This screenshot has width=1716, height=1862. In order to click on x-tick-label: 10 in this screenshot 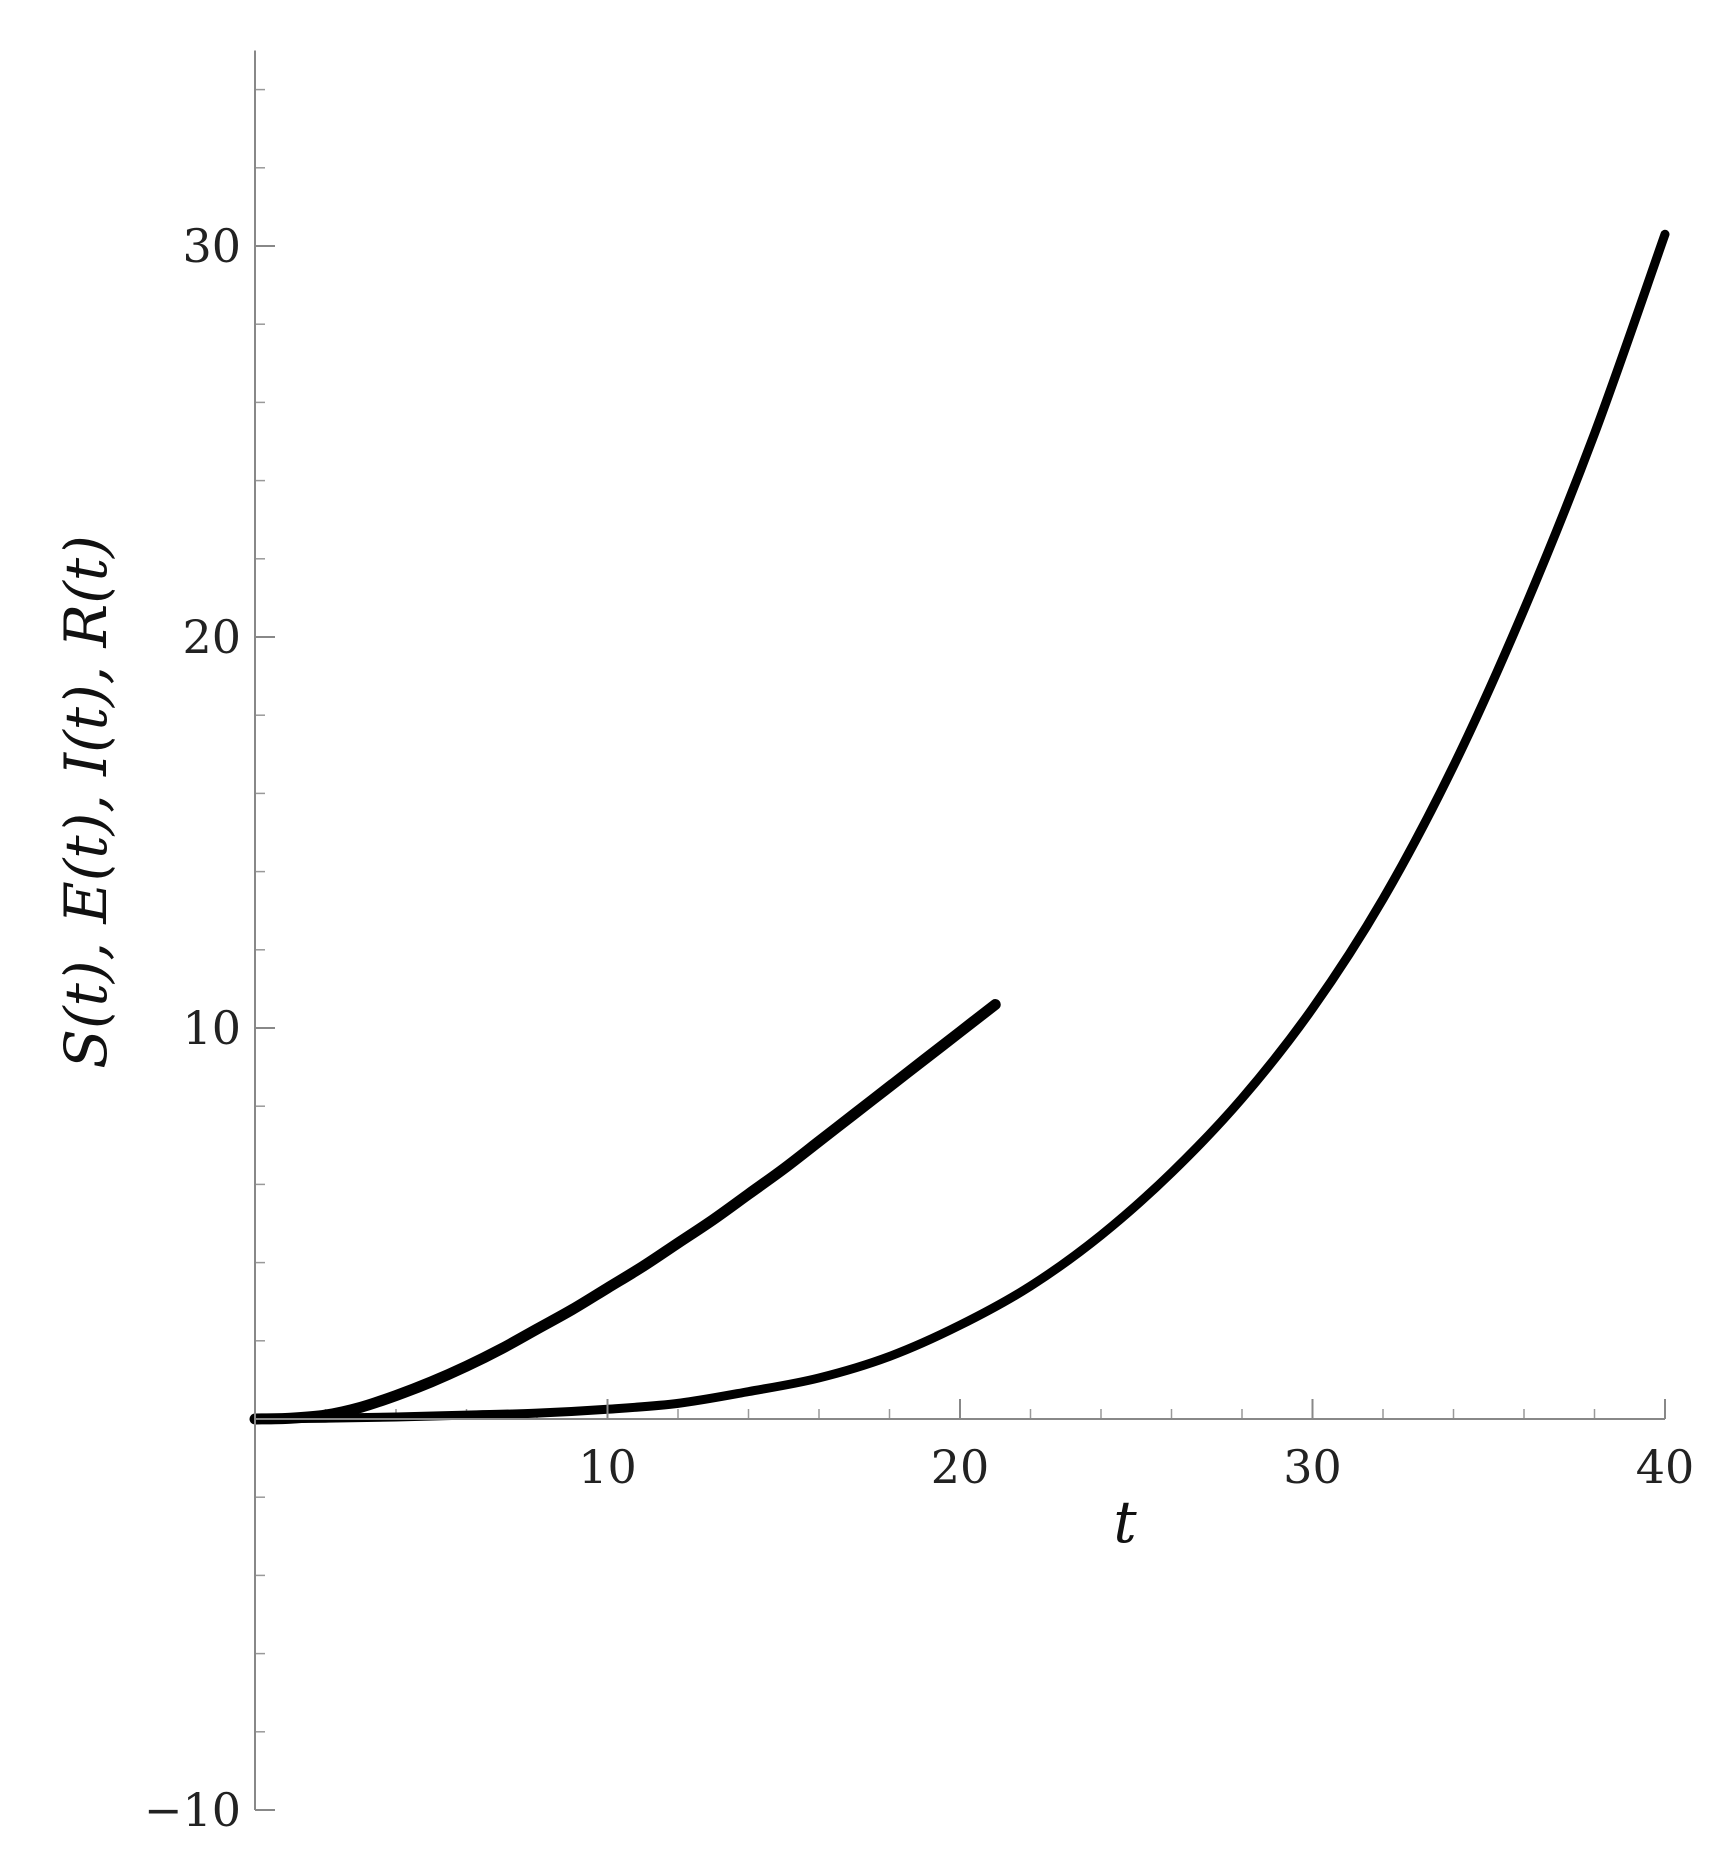, I will do `click(607, 1467)`.